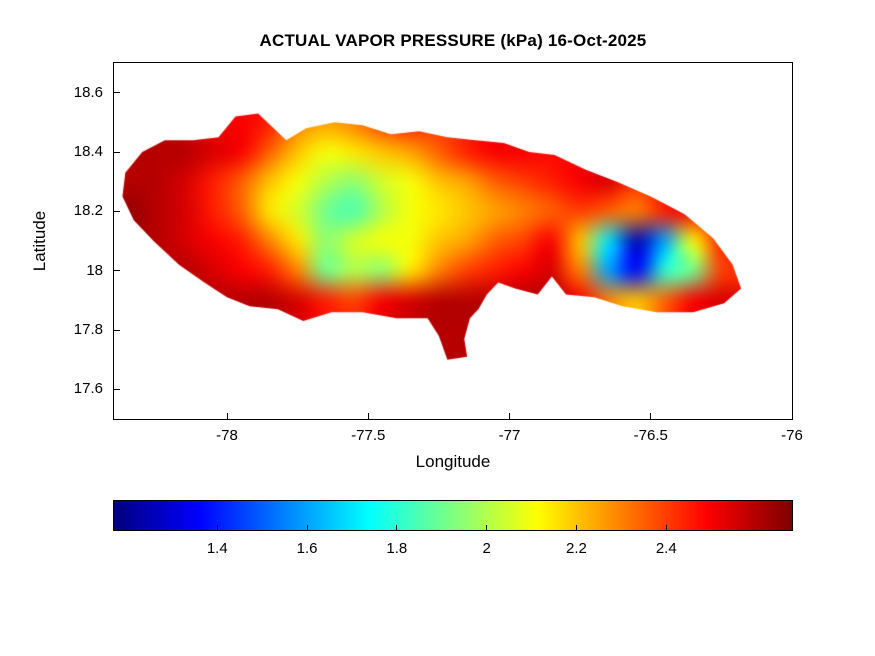 The height and width of the screenshot is (656, 875). Describe the element at coordinates (509, 435) in the screenshot. I see `x-tick-label: -77` at that location.